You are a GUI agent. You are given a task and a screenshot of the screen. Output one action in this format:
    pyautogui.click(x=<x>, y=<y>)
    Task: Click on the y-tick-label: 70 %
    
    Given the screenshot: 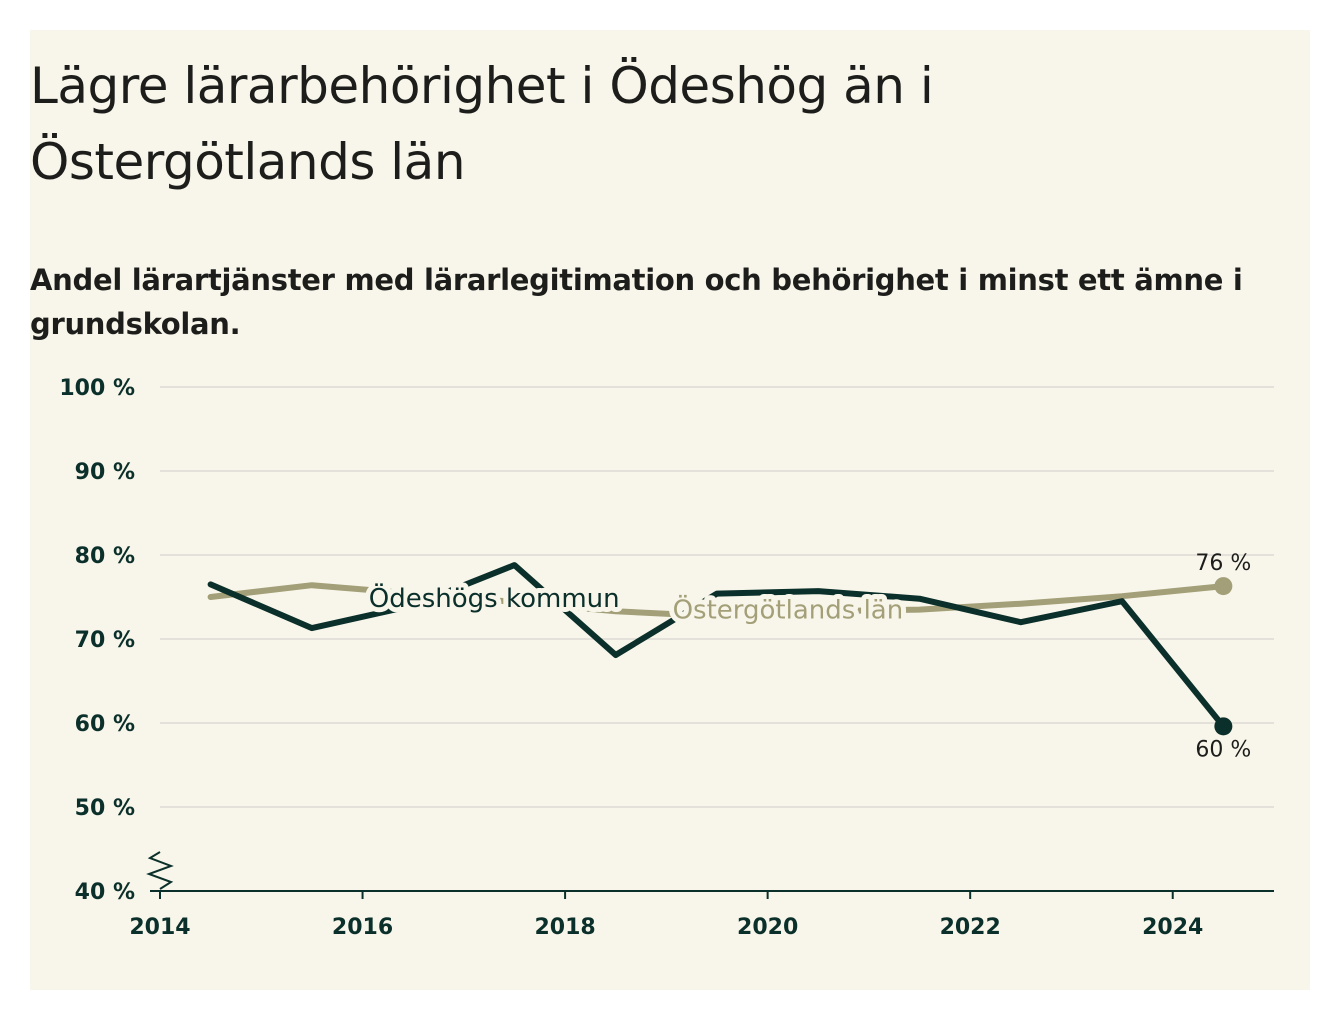 What is the action you would take?
    pyautogui.click(x=105, y=640)
    